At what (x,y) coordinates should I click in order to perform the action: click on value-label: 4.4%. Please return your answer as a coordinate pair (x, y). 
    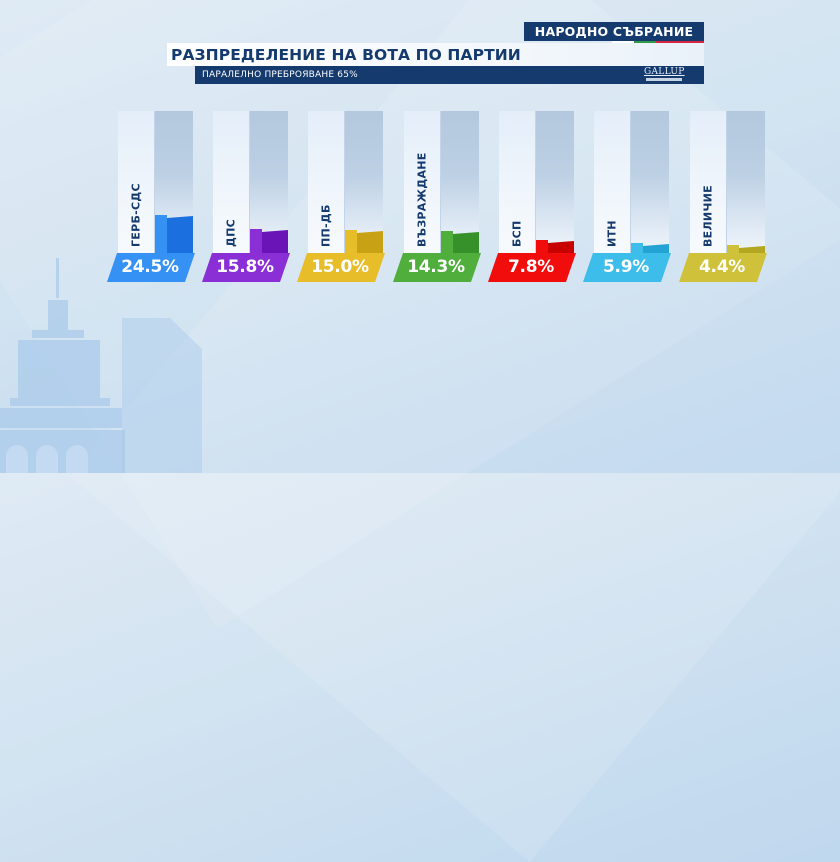
    Looking at the image, I should click on (722, 267).